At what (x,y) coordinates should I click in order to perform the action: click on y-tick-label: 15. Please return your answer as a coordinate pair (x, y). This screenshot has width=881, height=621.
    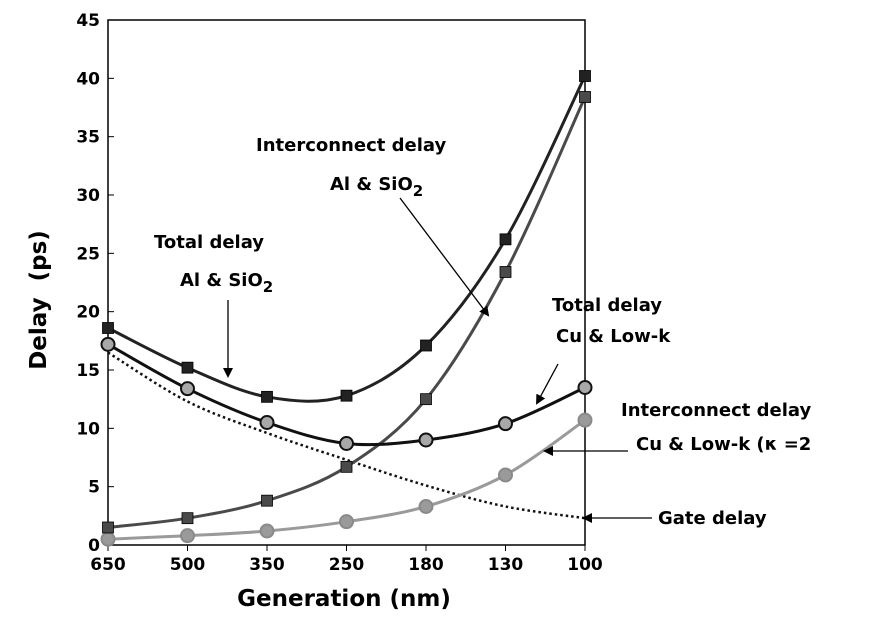
    Looking at the image, I should click on (88, 371).